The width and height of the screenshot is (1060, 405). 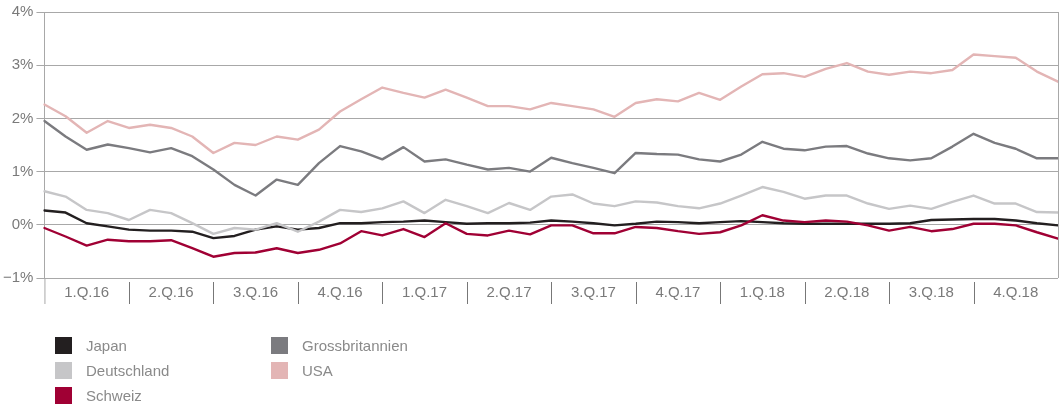 What do you see at coordinates (509, 292) in the screenshot?
I see `x-tick-label: 2.Q.17` at bounding box center [509, 292].